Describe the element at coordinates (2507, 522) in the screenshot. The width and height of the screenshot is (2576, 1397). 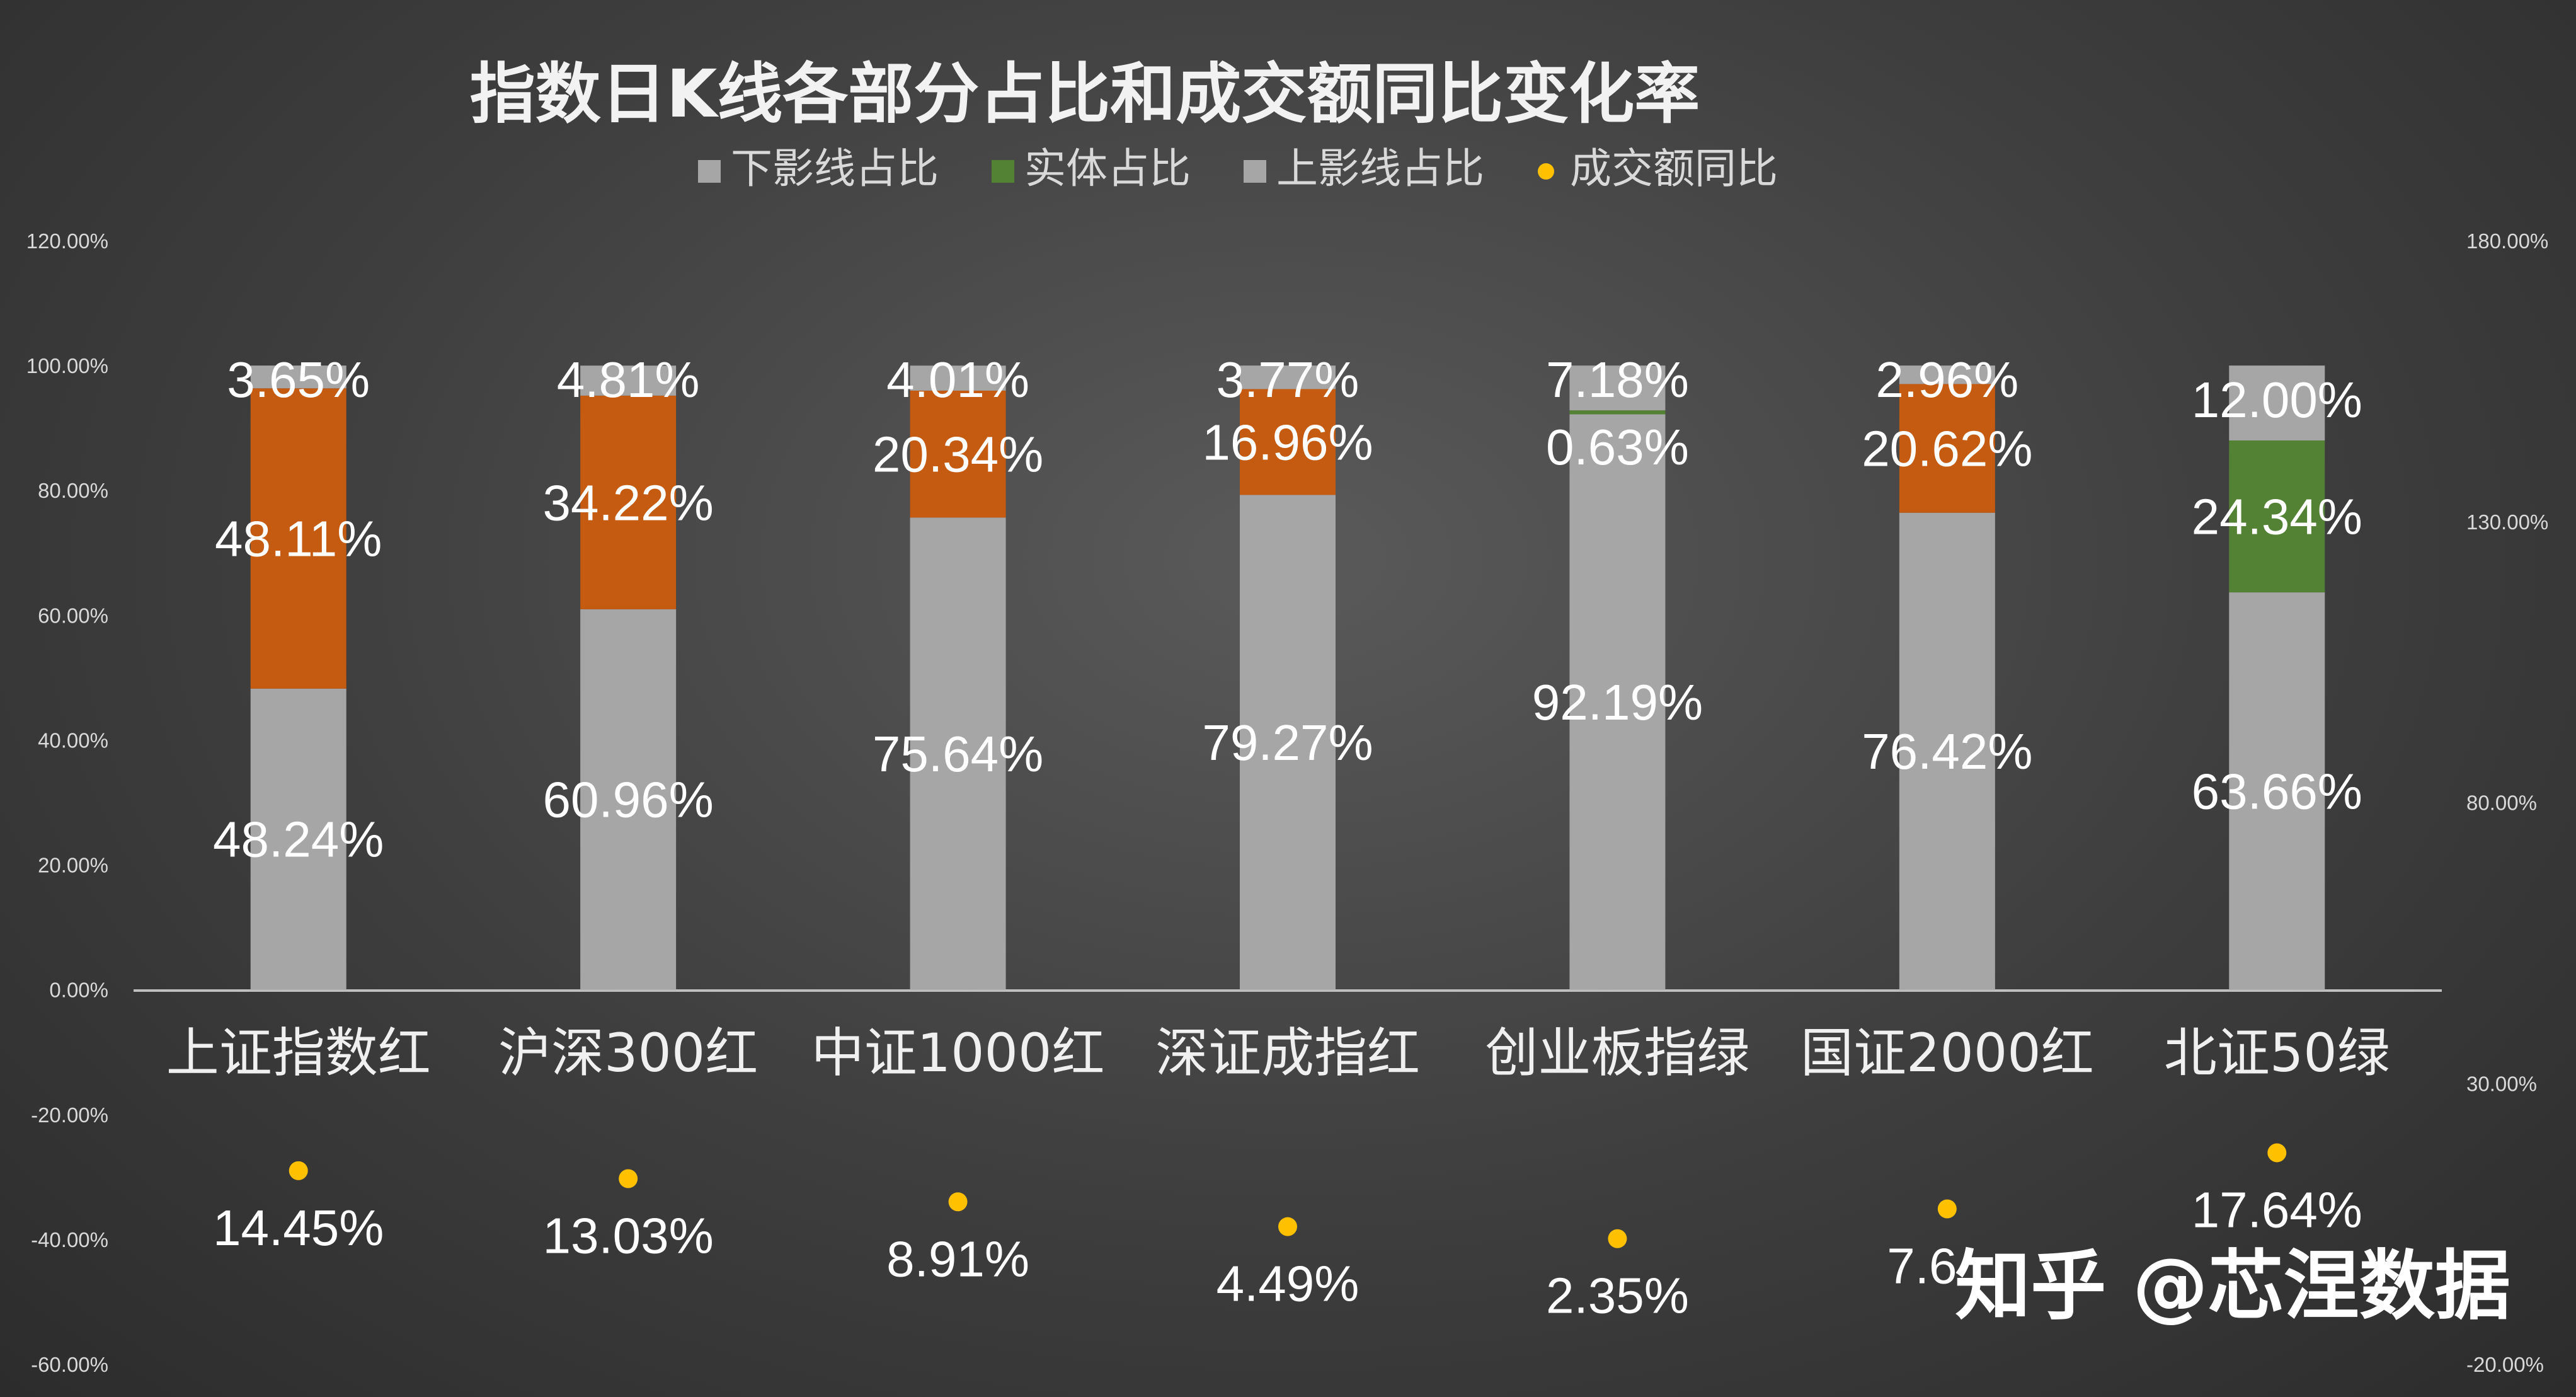
I see `right-tick-label: 130.00%` at that location.